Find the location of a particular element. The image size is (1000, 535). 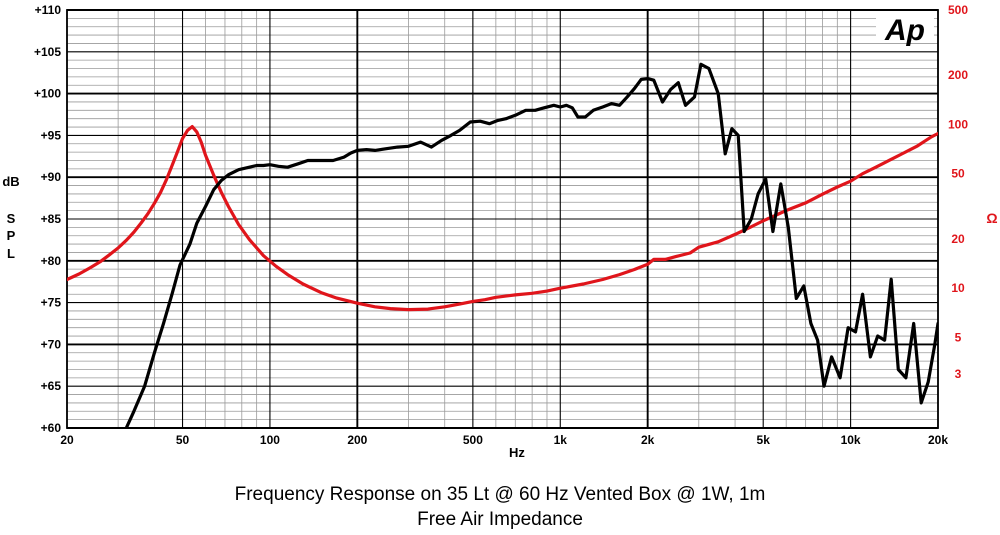

y-axis-title-line: S is located at coordinates (11, 218).